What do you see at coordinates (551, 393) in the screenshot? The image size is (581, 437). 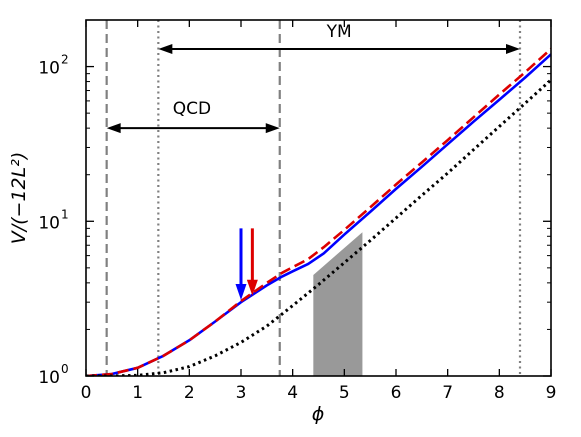 I see `x-tick-label-9: 9` at bounding box center [551, 393].